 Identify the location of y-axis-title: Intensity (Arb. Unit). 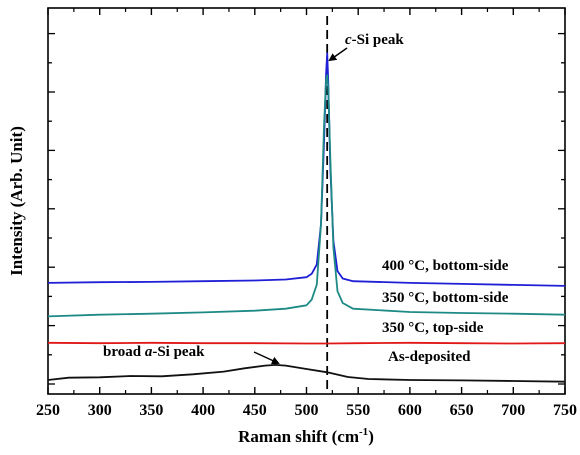
(16, 201).